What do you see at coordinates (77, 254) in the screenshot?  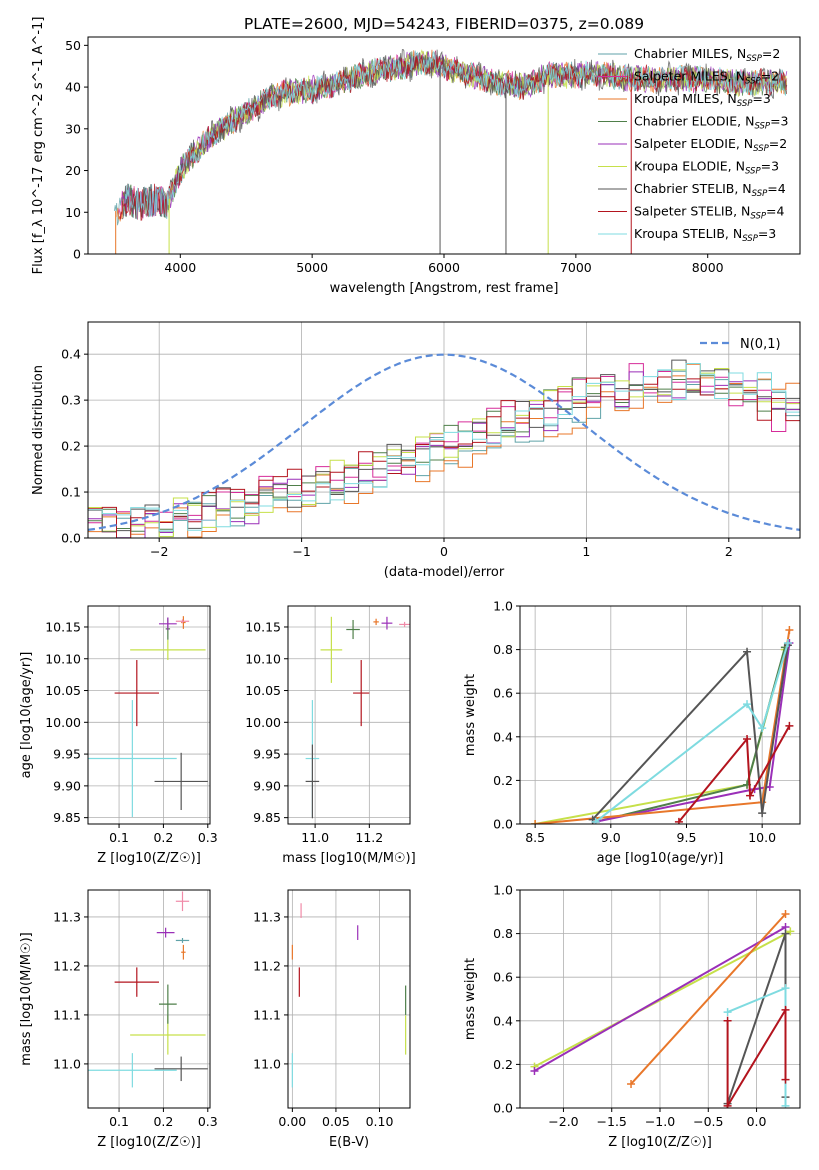 I see `y-tick-label: 0` at bounding box center [77, 254].